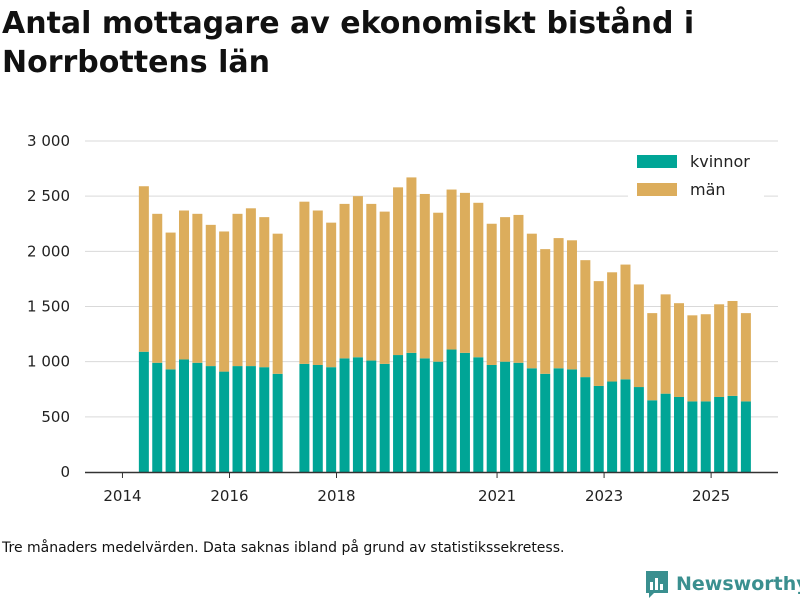 The height and width of the screenshot is (600, 800). Describe the element at coordinates (65, 472) in the screenshot. I see `y-tick-label: 0` at that location.